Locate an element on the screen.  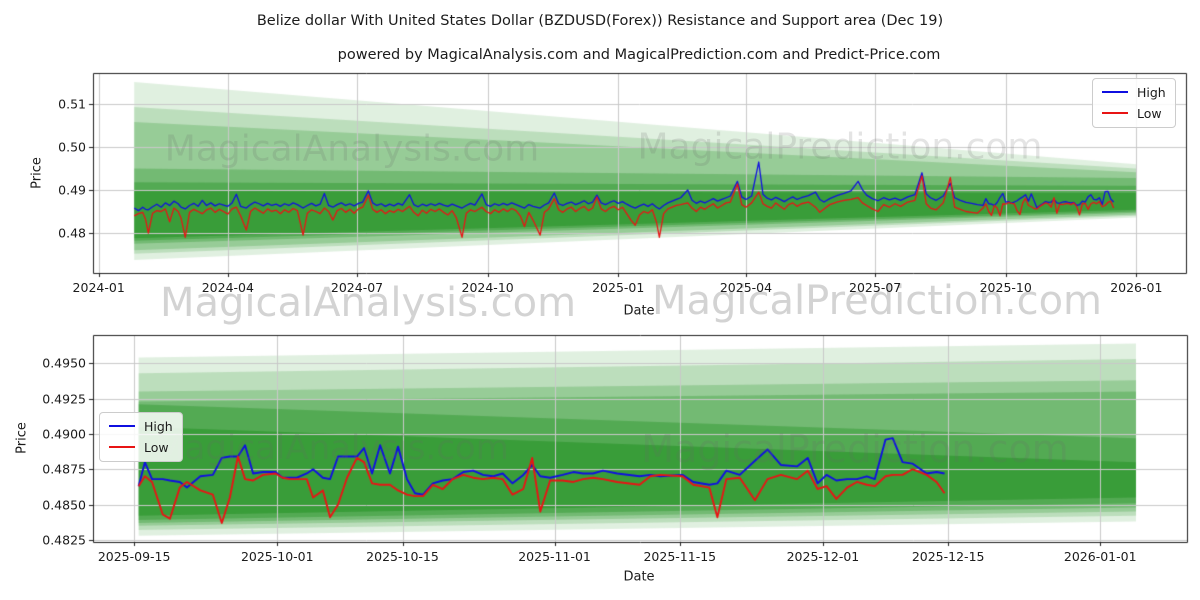
y-tick-label: 0.51 is located at coordinates (72, 104).